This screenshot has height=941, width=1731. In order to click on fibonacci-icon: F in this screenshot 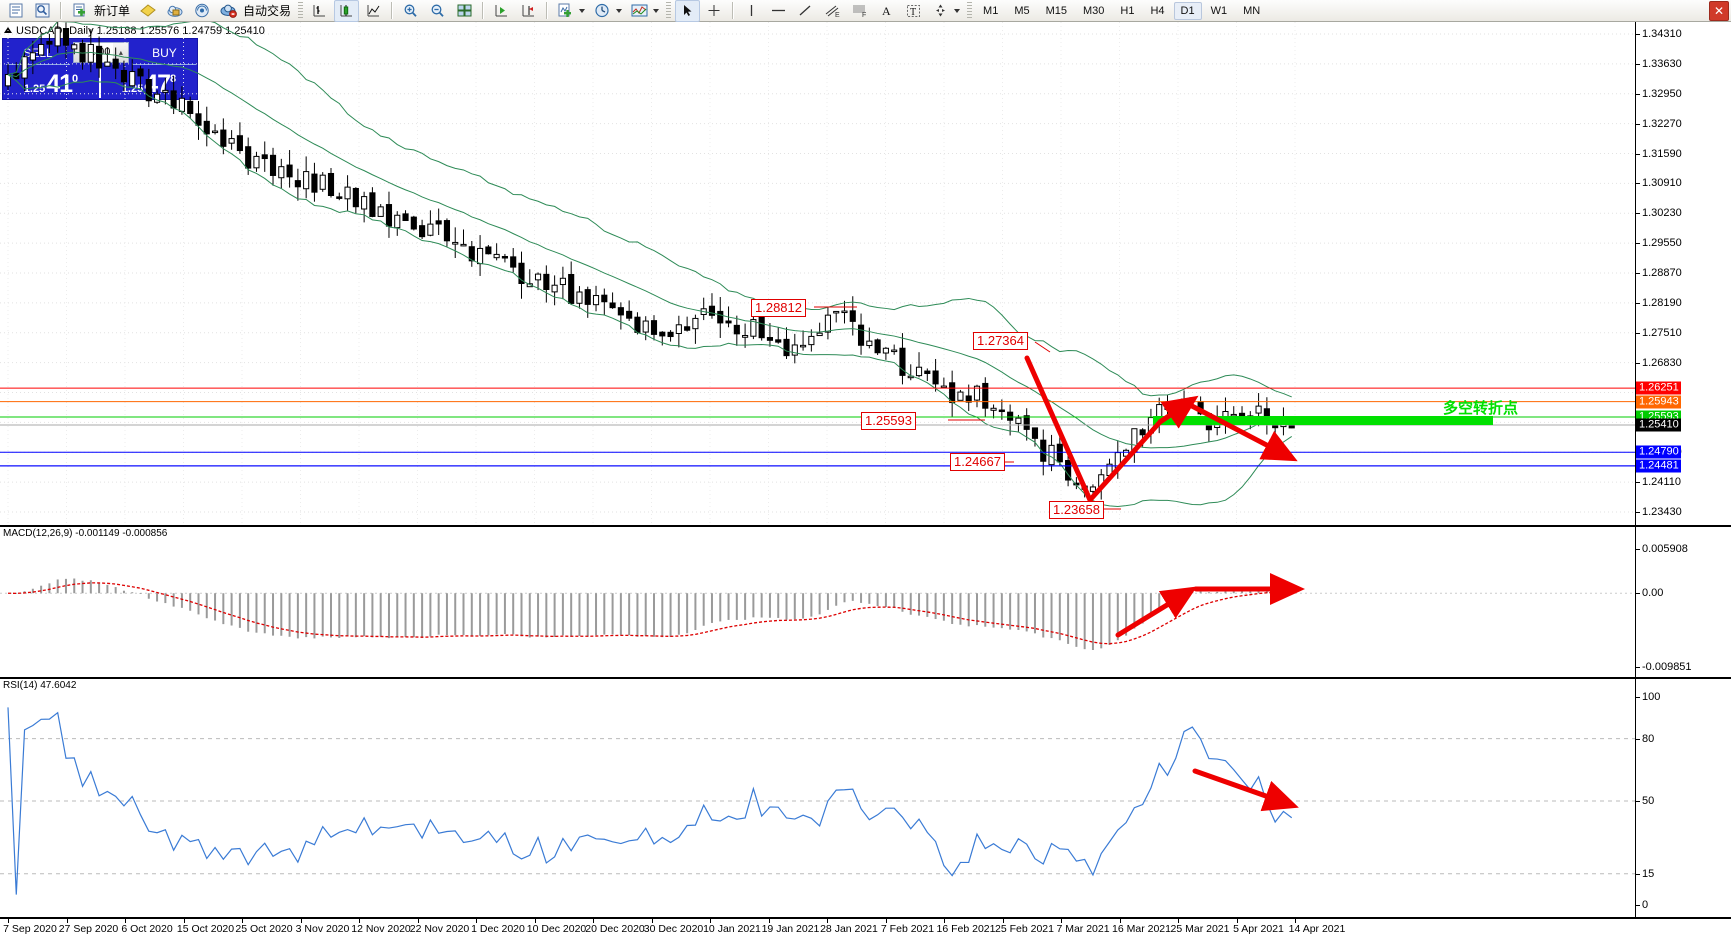, I will do `click(859, 11)`.